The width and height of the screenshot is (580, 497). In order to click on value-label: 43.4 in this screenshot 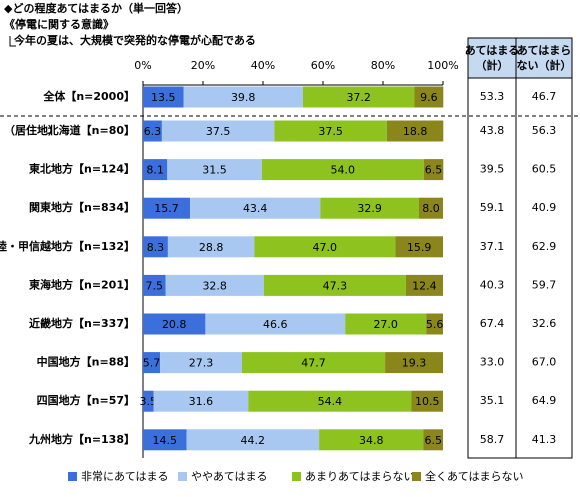, I will do `click(255, 208)`.